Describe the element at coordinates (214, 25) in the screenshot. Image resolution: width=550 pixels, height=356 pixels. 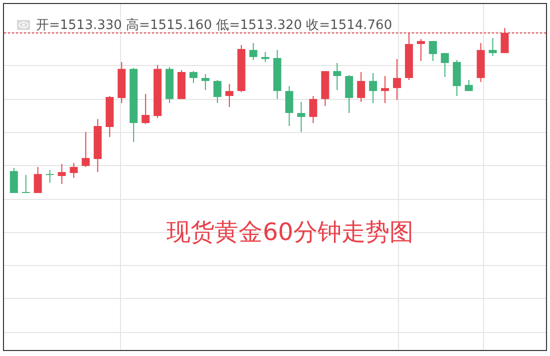
I see `annotation: 开=1513.330 高=1515.160 低=1513.320 收=1514.760` at that location.